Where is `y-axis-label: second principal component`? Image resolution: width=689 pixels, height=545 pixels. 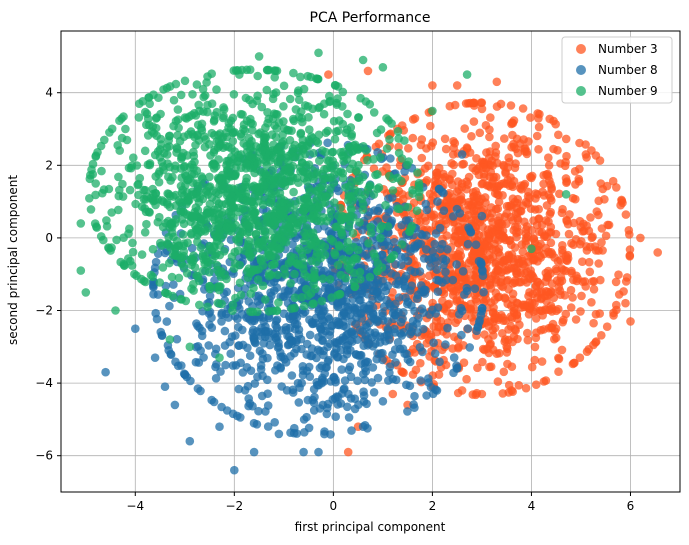
y-axis-label: second principal component is located at coordinates (13, 260).